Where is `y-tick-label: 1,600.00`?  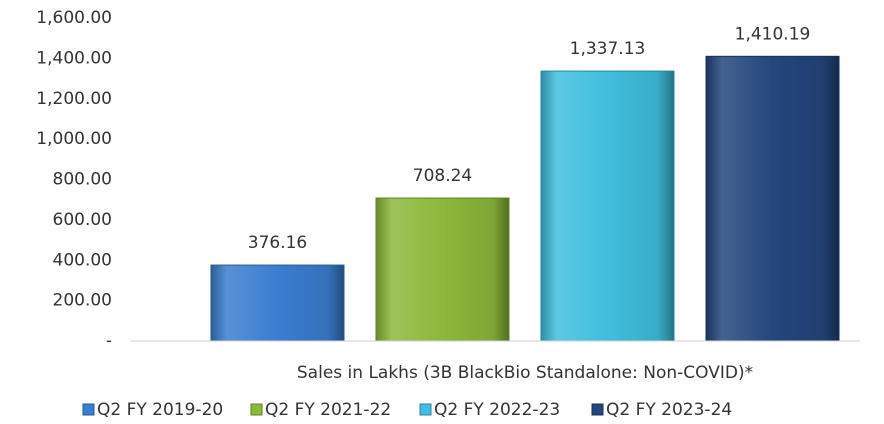
y-tick-label: 1,600.00 is located at coordinates (74, 18).